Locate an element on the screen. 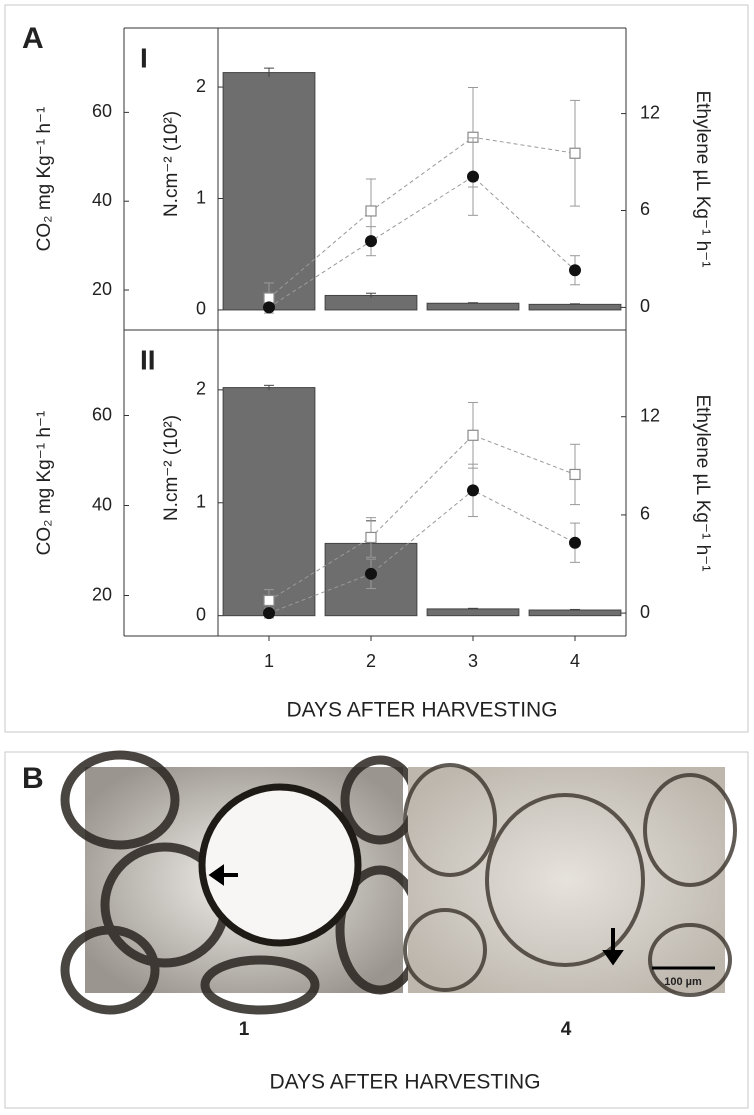  scale-bar-label: 100 µm is located at coordinates (683, 982).